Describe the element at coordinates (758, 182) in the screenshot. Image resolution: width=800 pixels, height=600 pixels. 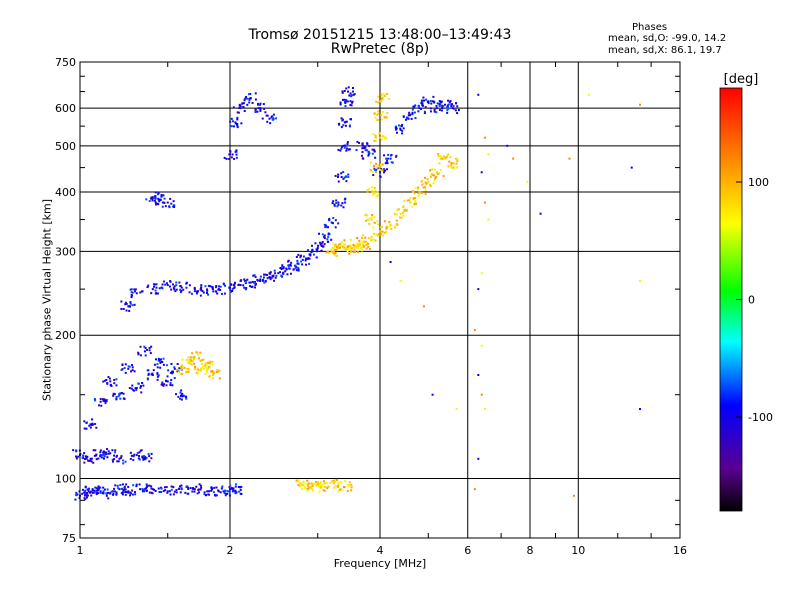
I see `colorbar-tick-label: 100` at that location.